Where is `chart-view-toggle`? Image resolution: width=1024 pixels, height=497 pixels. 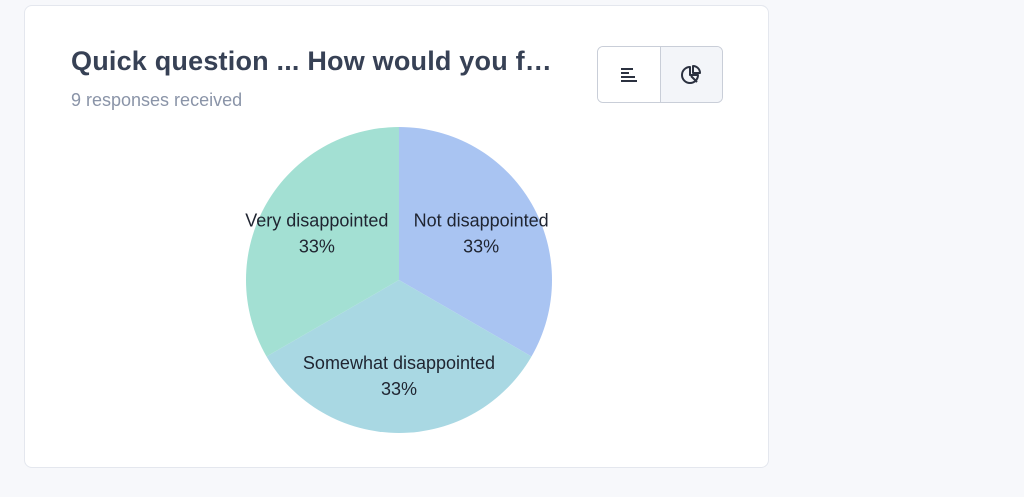 chart-view-toggle is located at coordinates (660, 74).